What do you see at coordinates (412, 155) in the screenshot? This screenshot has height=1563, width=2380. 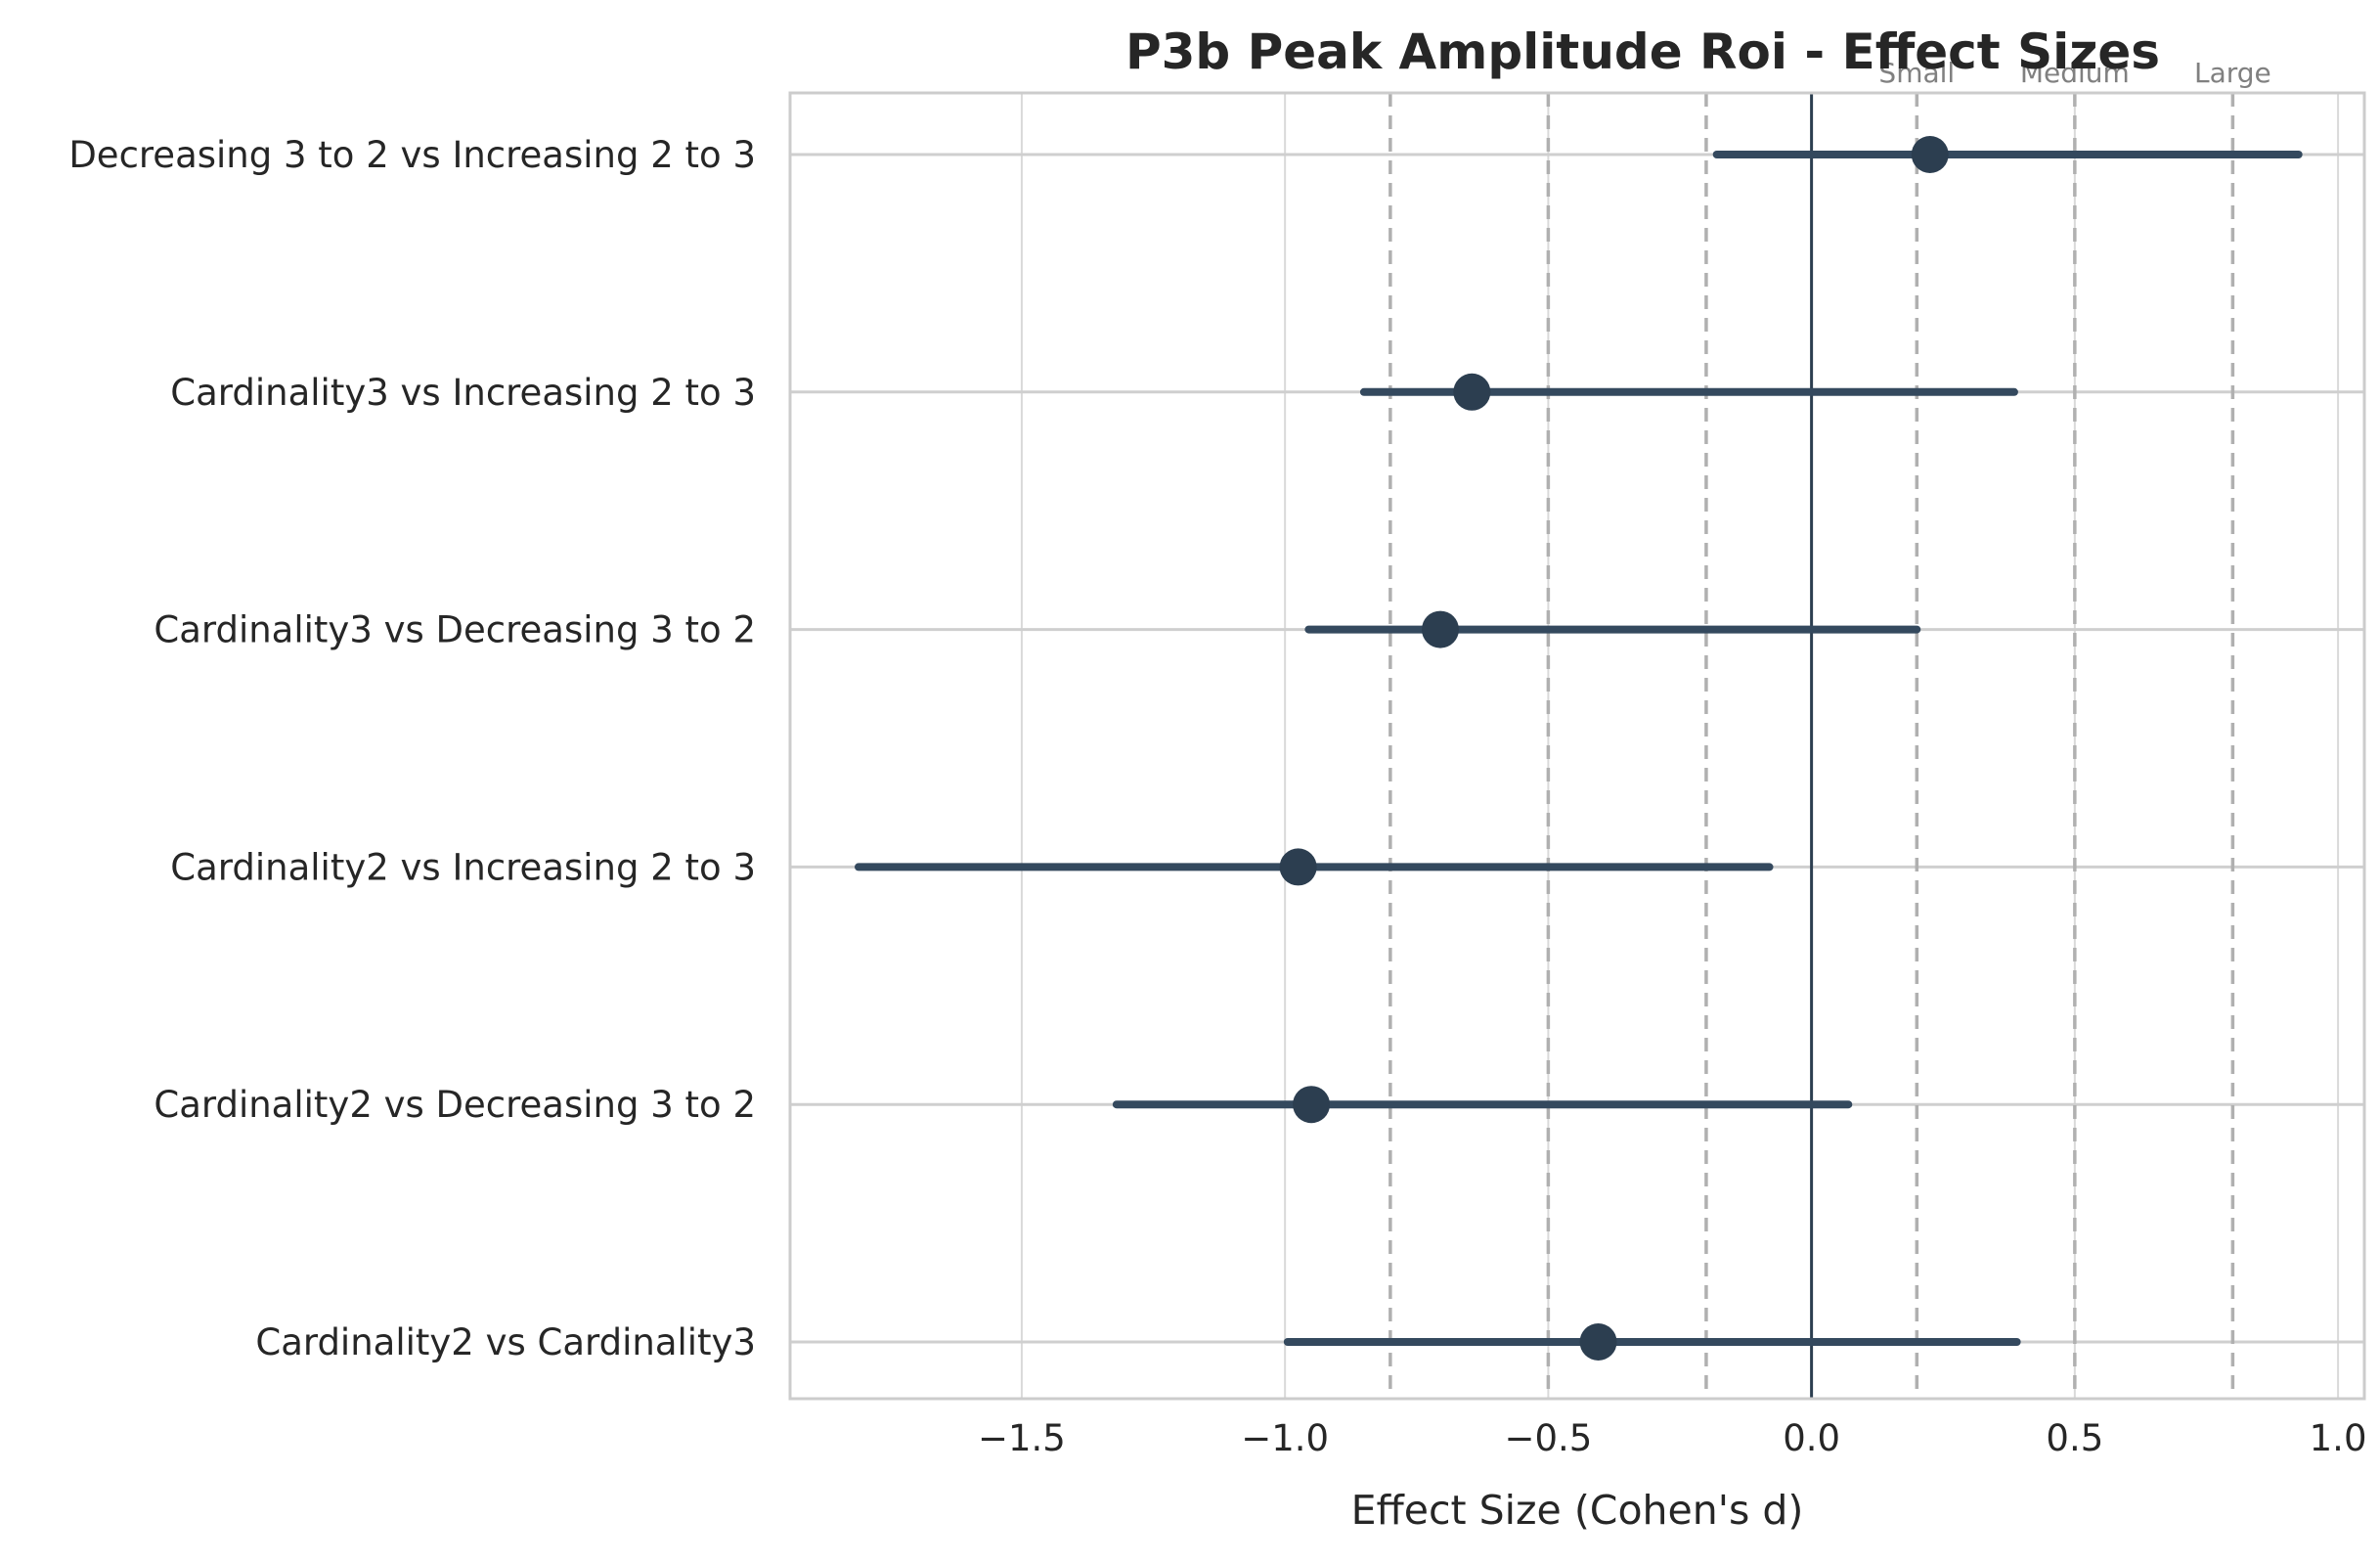 I see `y-tick-label-0: Decreasing 3 to 2 vs Increasing 2 to 3` at bounding box center [412, 155].